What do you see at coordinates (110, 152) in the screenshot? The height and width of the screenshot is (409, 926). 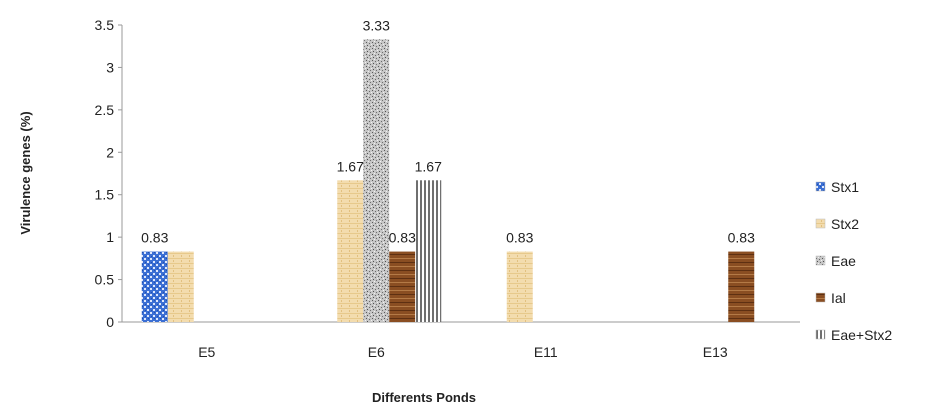 I see `y-tick-label: 2` at bounding box center [110, 152].